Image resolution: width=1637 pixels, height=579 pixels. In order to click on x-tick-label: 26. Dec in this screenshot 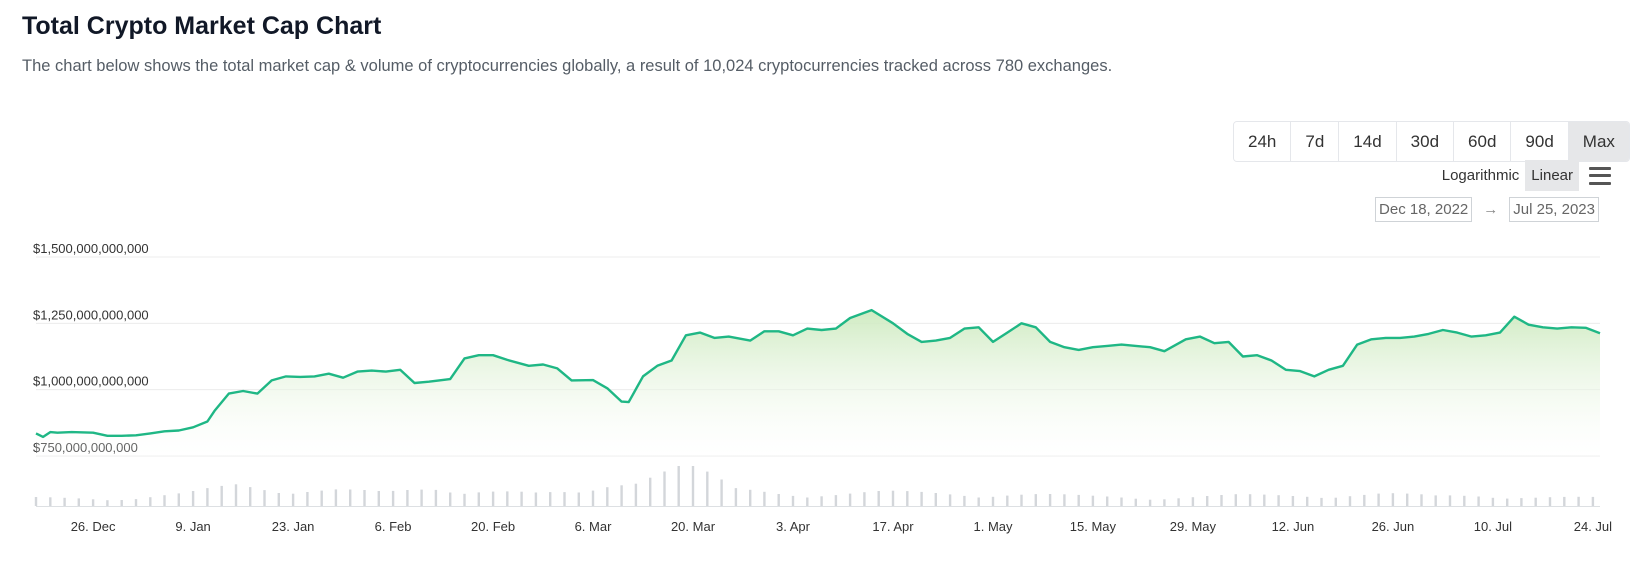, I will do `click(93, 526)`.